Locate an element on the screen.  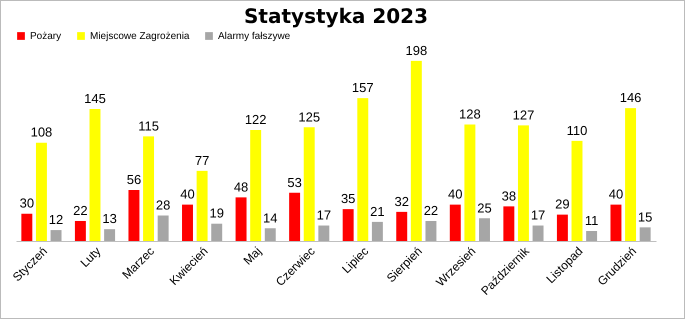
data-label: 29 is located at coordinates (562, 204).